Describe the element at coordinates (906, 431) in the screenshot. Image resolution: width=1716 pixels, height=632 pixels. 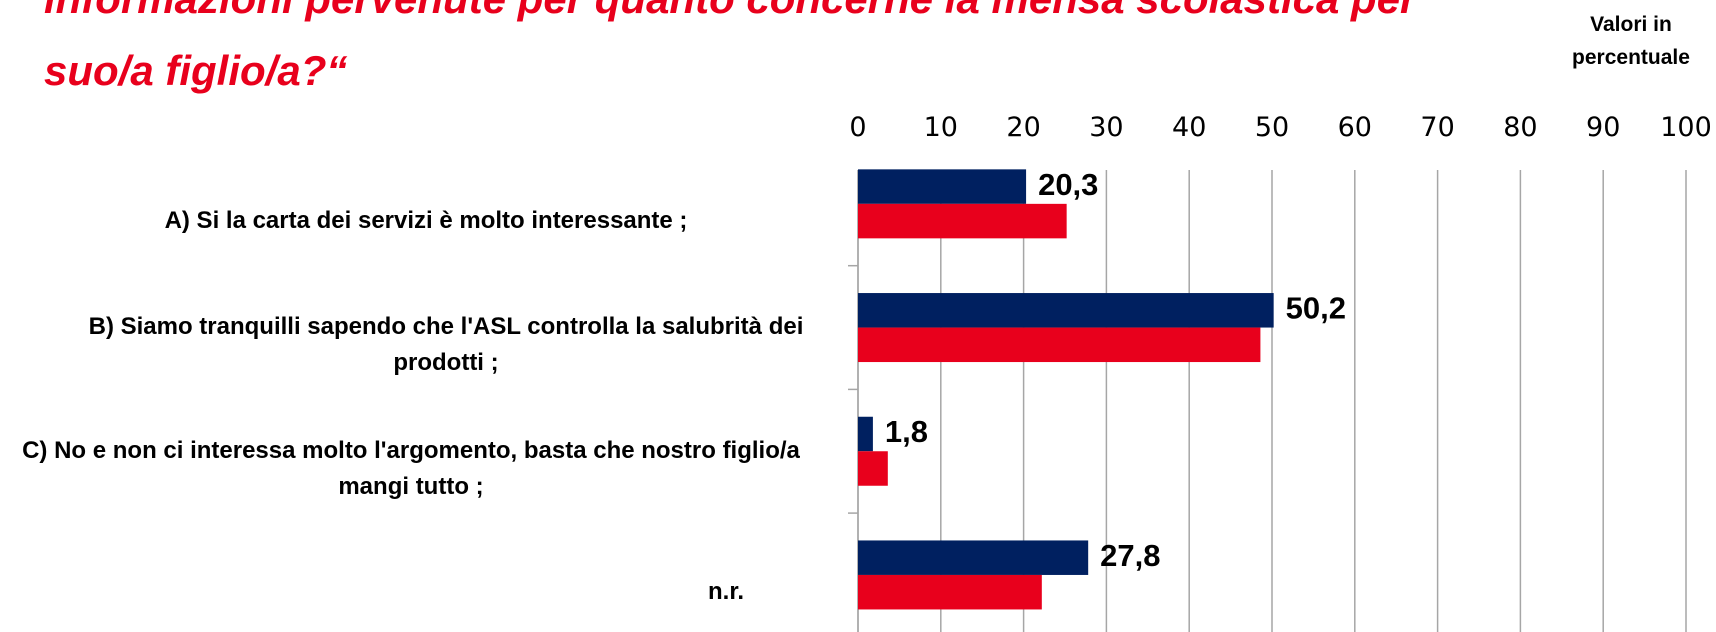
I see `data-label: 1,8` at that location.